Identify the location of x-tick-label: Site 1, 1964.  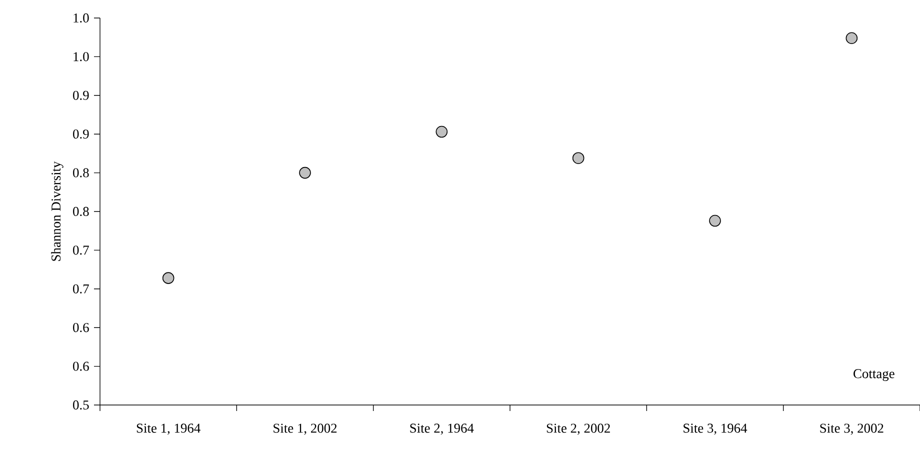
(168, 429).